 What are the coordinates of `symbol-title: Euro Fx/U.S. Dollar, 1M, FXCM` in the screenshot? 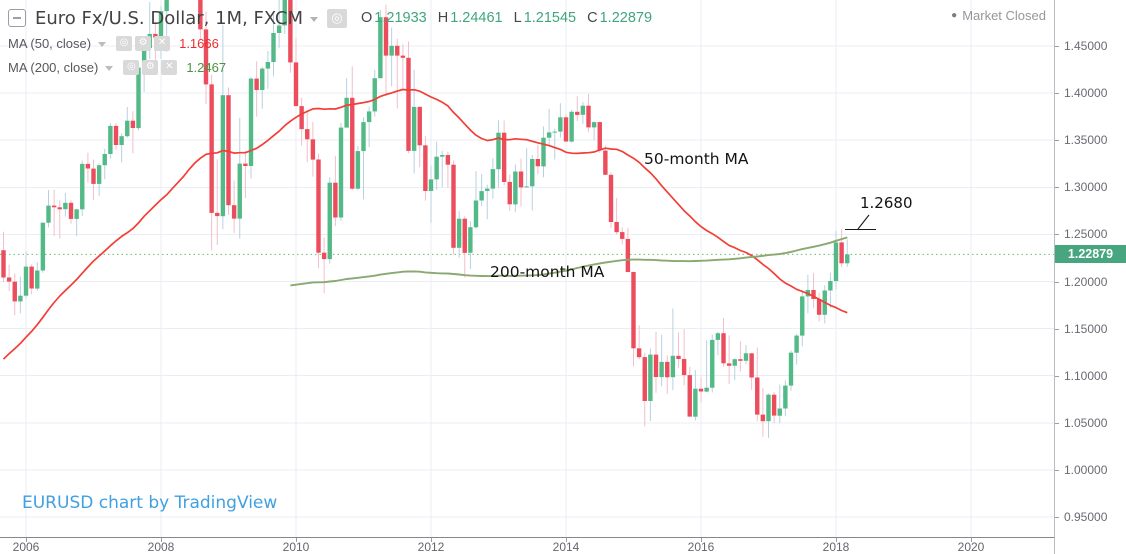 It's located at (169, 18).